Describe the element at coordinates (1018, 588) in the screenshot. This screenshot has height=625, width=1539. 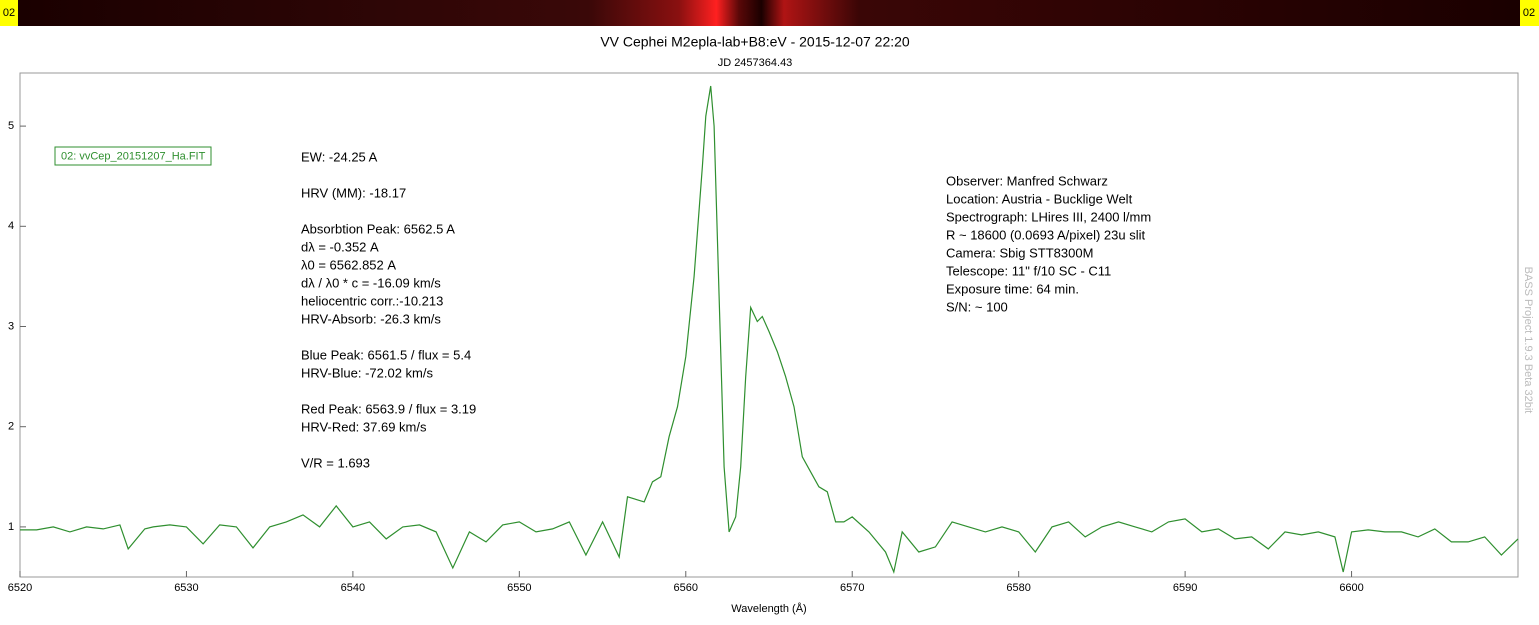
I see `x-tick-label: 6580` at that location.